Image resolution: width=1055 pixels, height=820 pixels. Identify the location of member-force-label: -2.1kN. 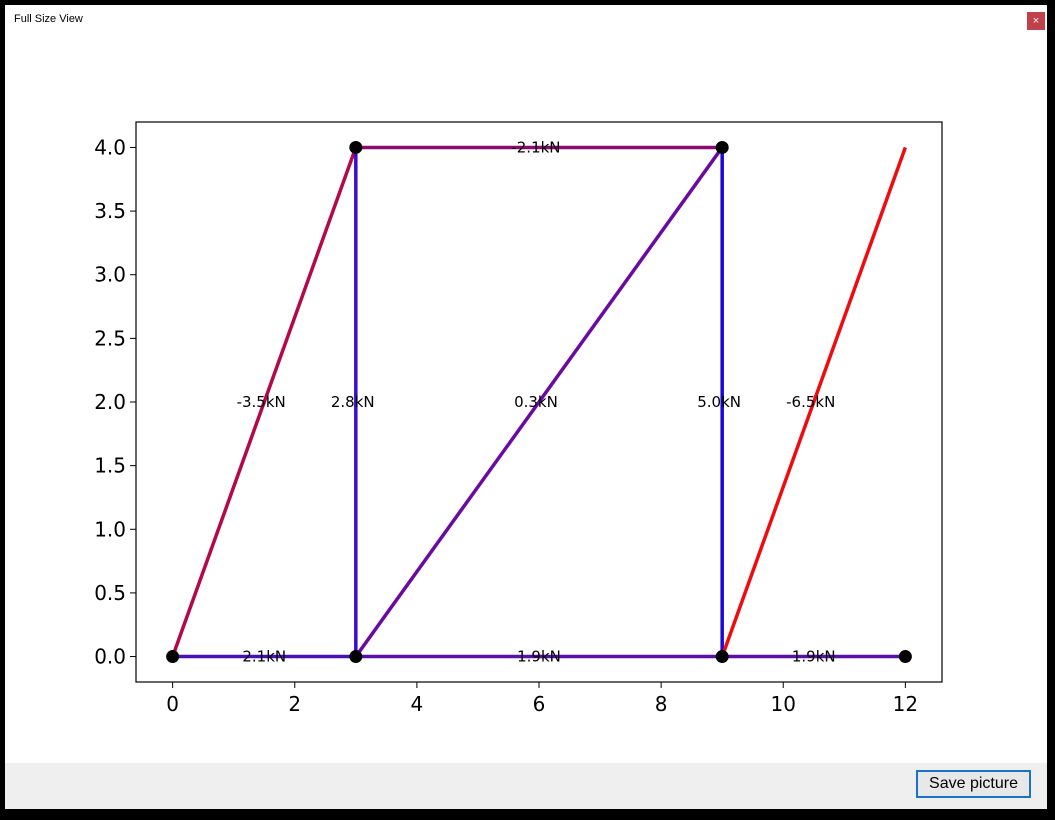
(535, 147).